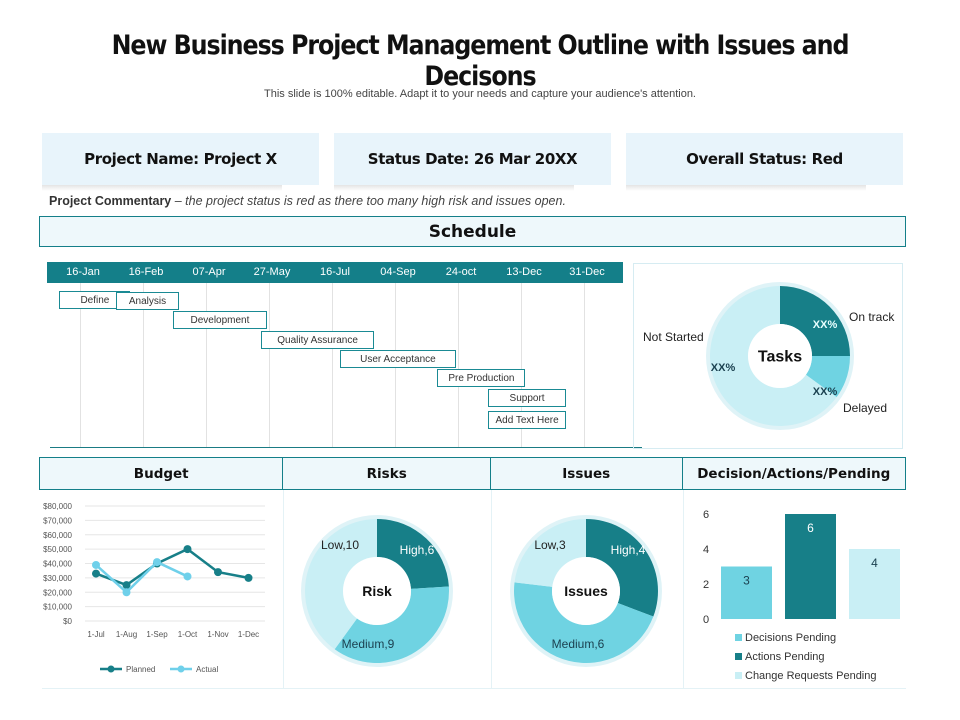 The height and width of the screenshot is (720, 960). What do you see at coordinates (472, 159) in the screenshot?
I see `status-date-card: Status Date: 26 Mar 20XX` at bounding box center [472, 159].